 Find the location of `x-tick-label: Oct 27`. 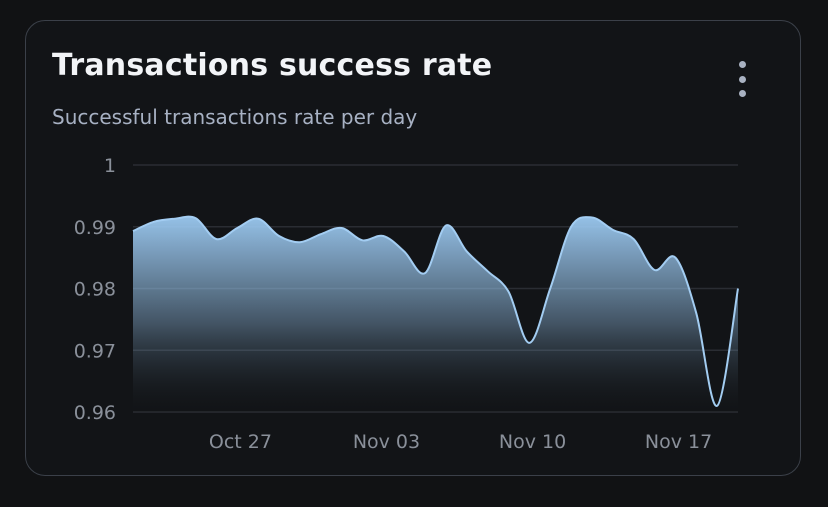

x-tick-label: Oct 27 is located at coordinates (240, 442).